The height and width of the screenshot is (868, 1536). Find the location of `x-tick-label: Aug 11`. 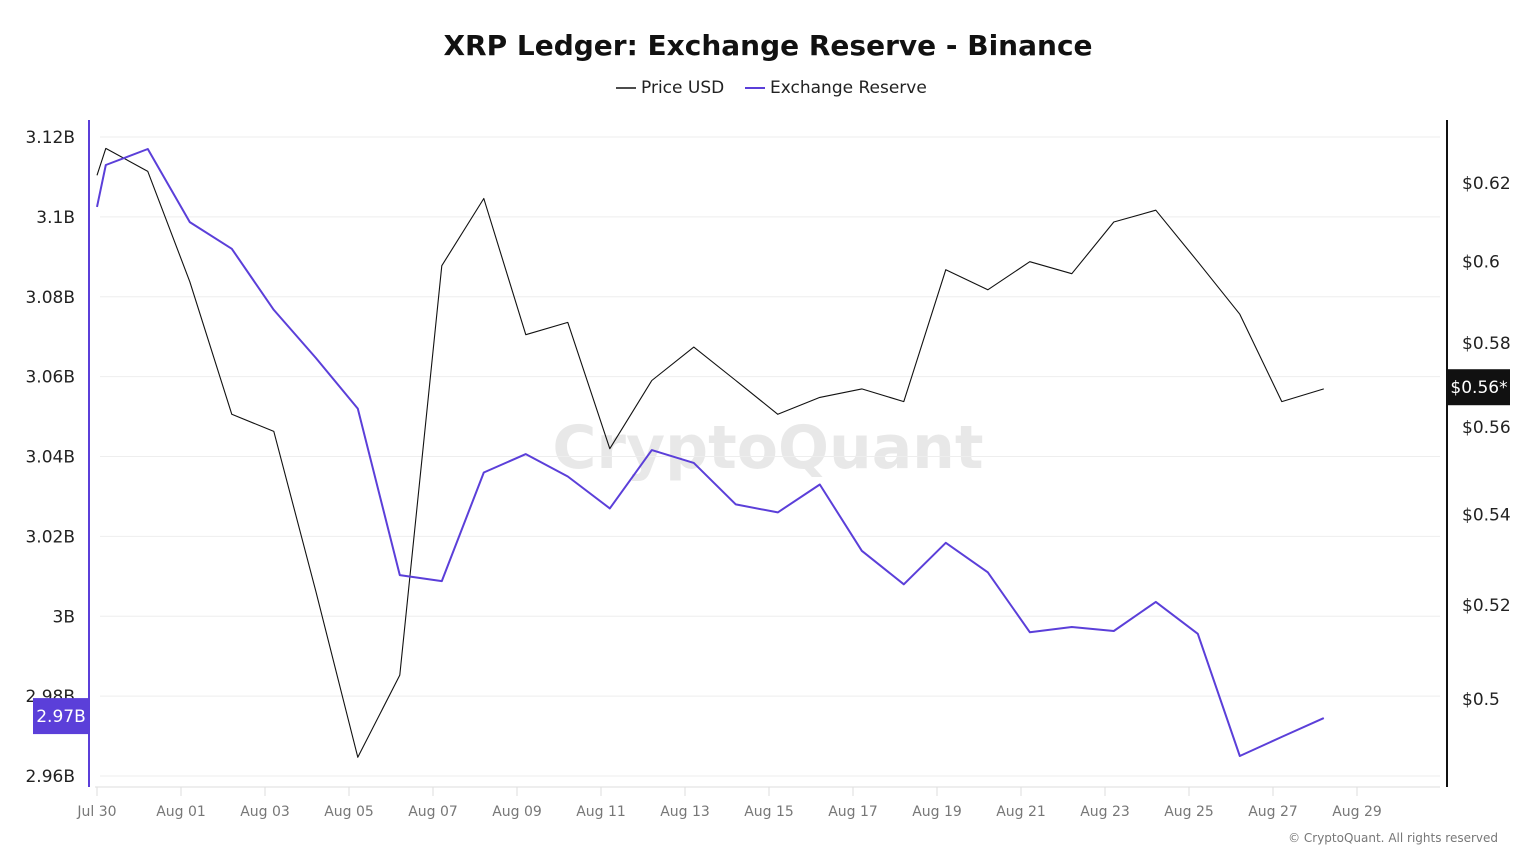

x-tick-label: Aug 11 is located at coordinates (601, 812).